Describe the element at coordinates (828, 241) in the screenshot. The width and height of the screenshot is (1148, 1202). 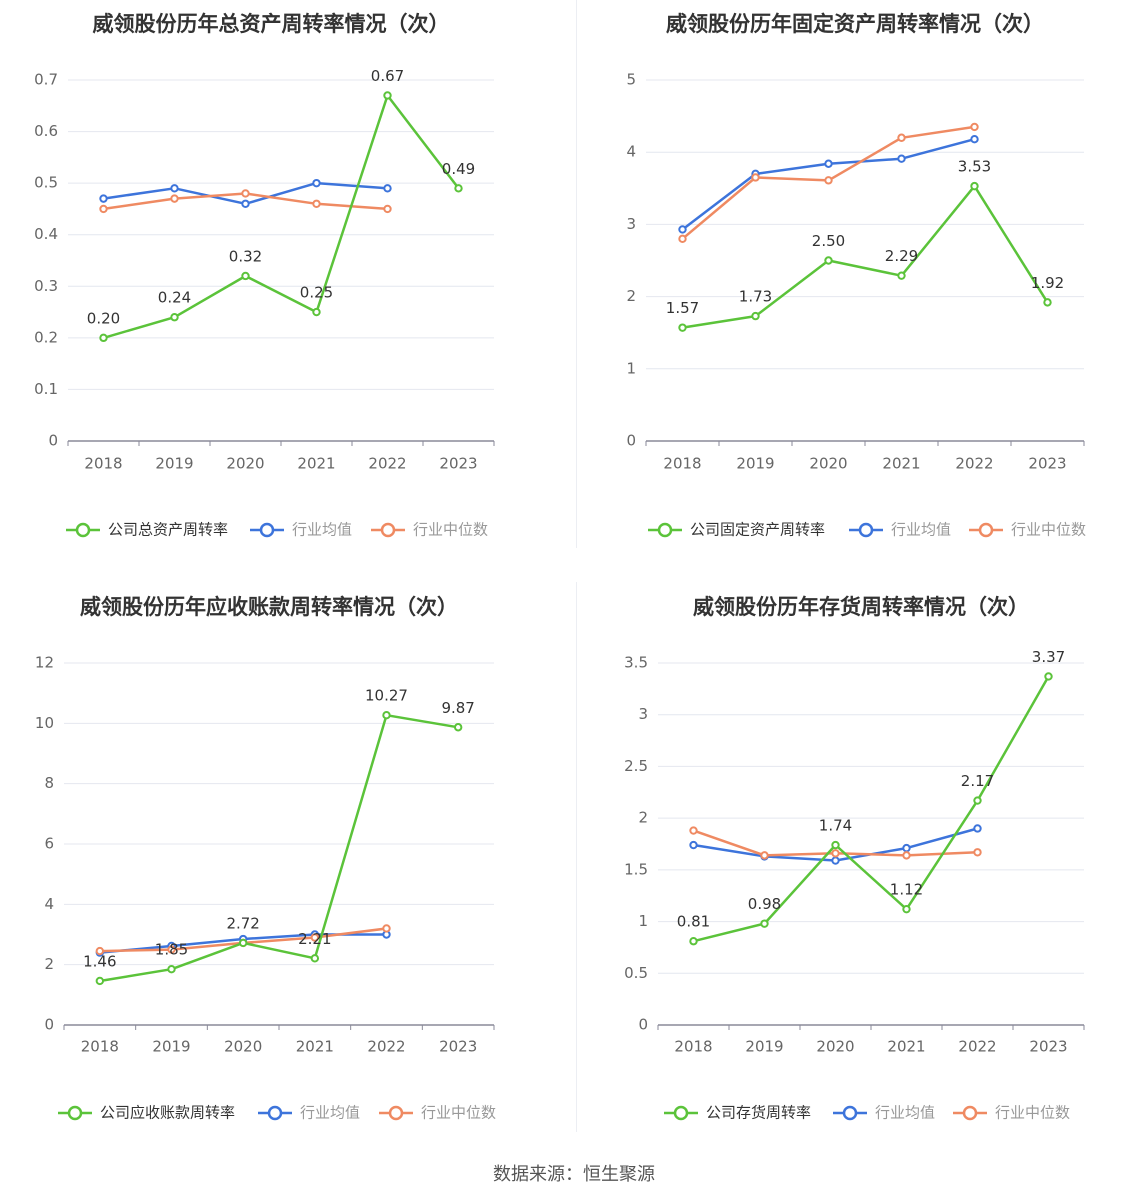
I see `data-label: 2.50` at that location.